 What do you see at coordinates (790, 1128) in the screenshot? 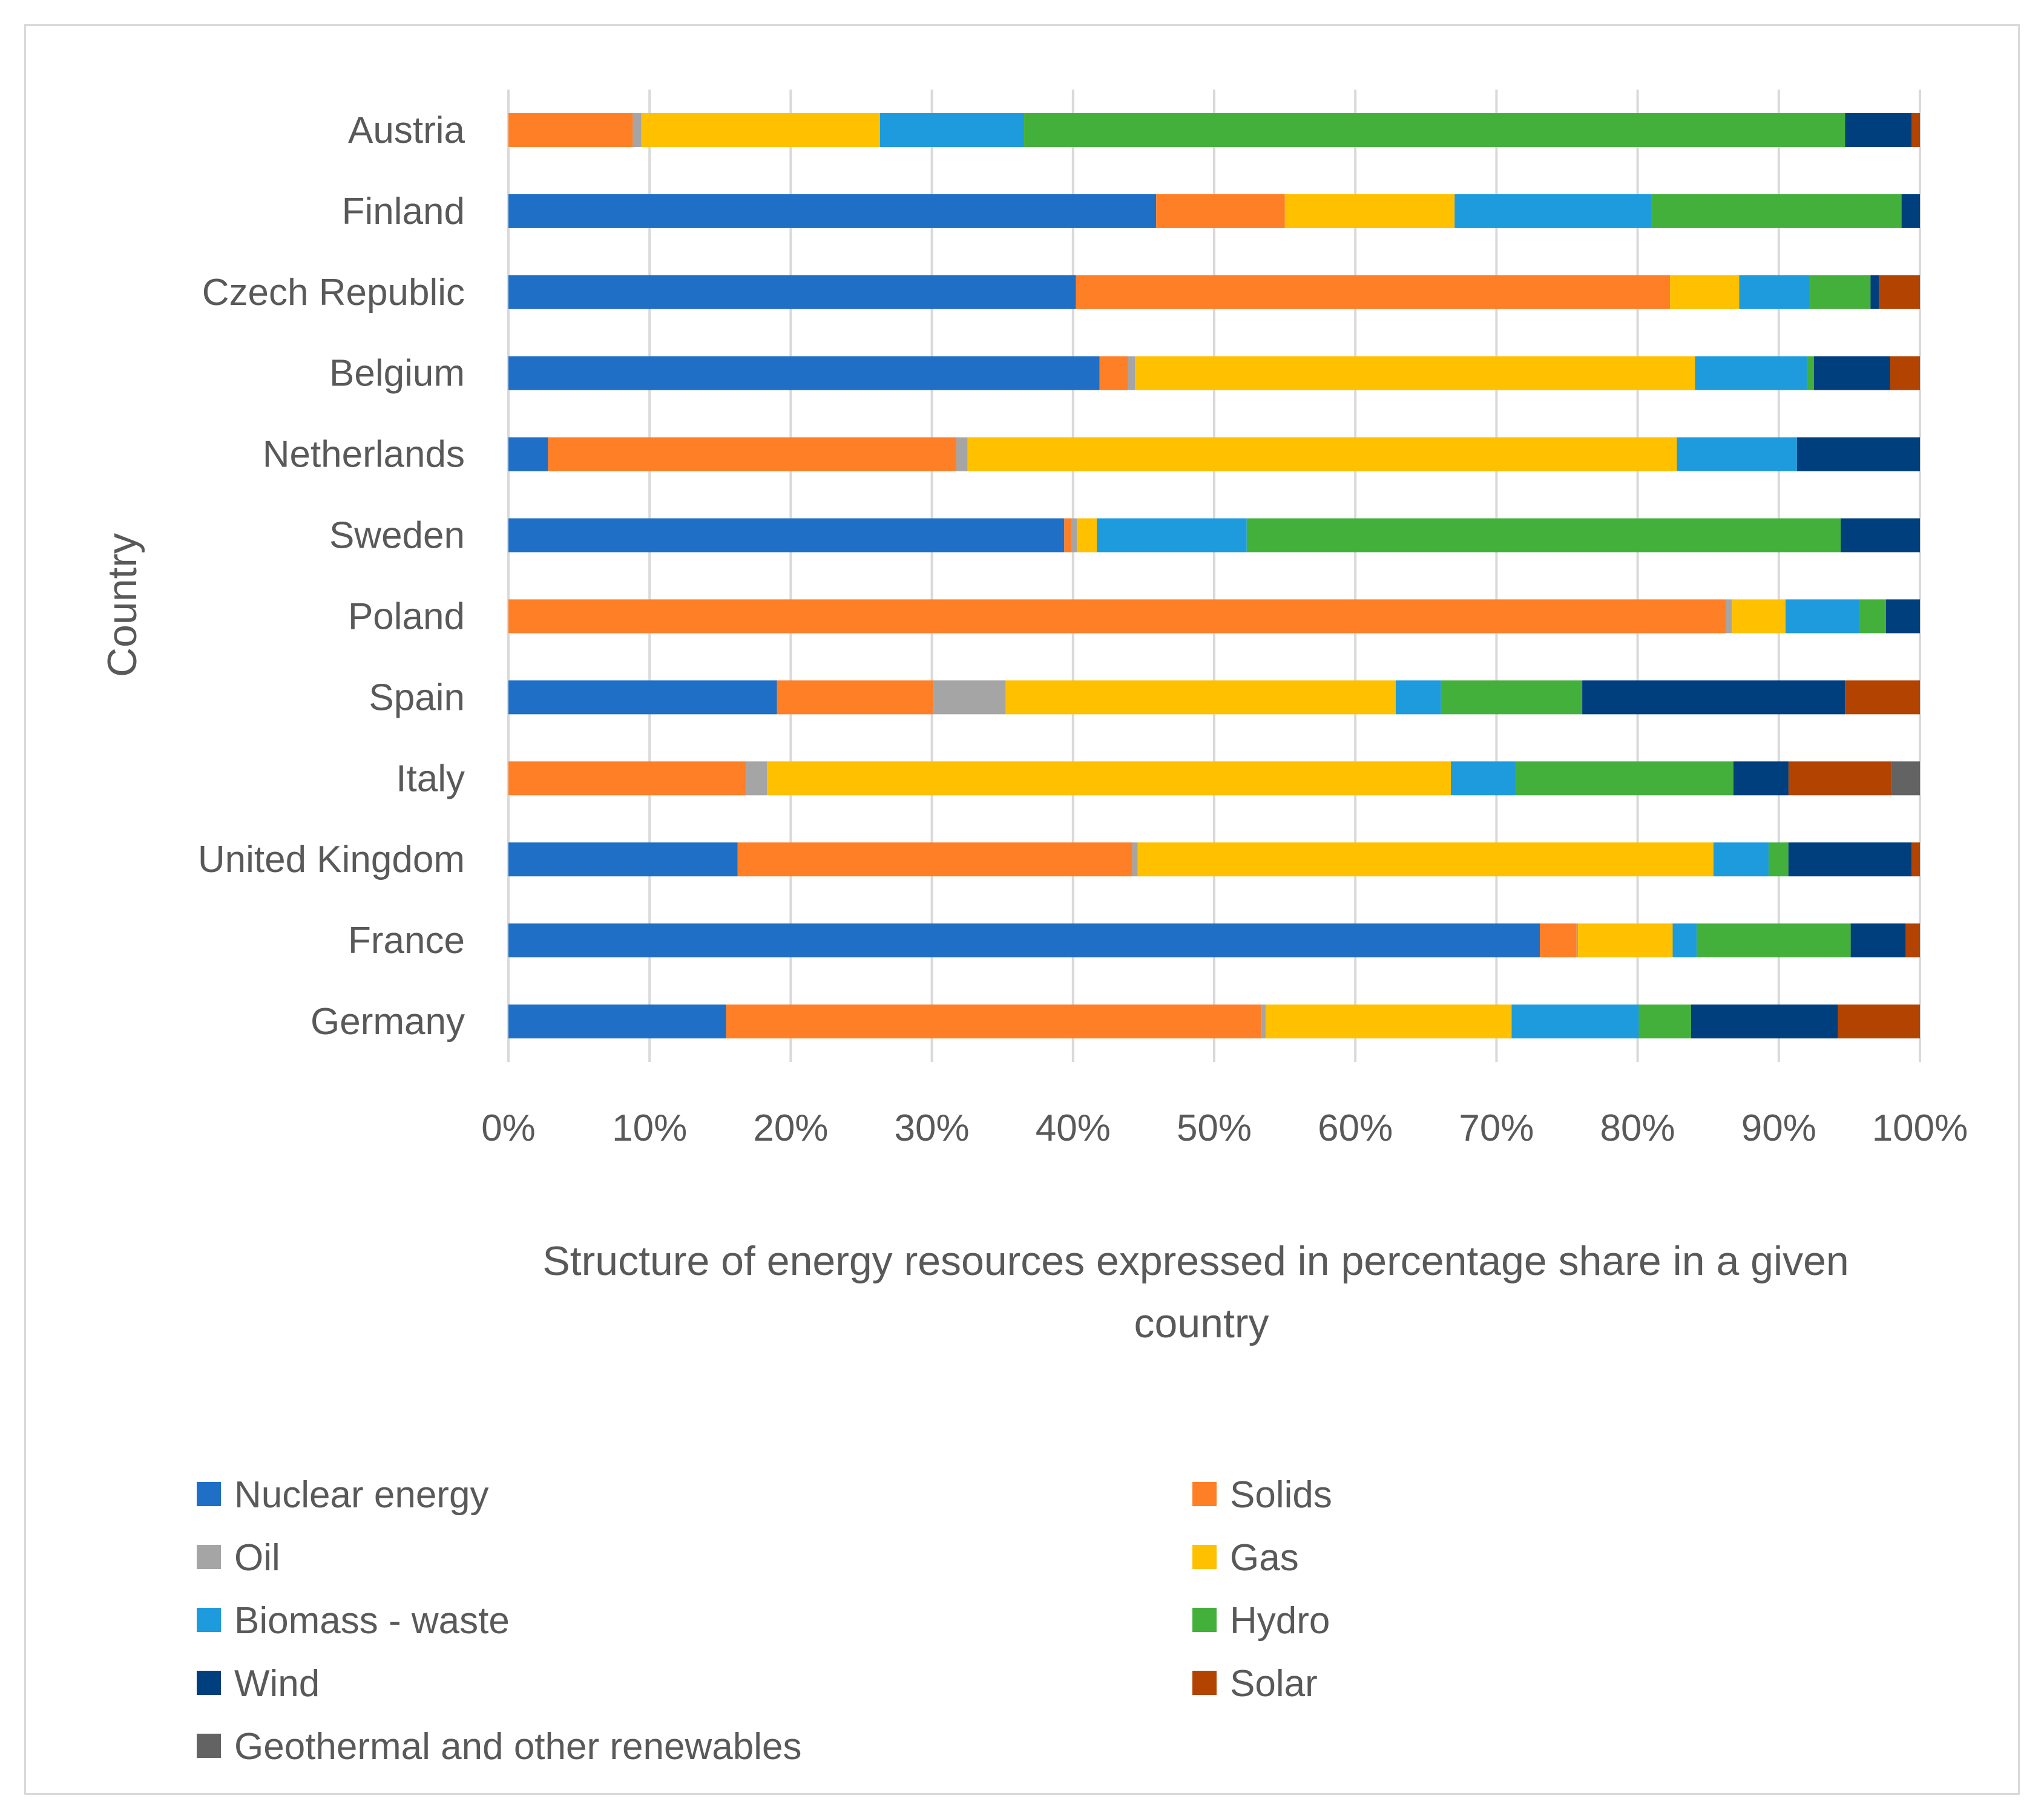
I see `x-tick-label: 20%` at bounding box center [790, 1128].